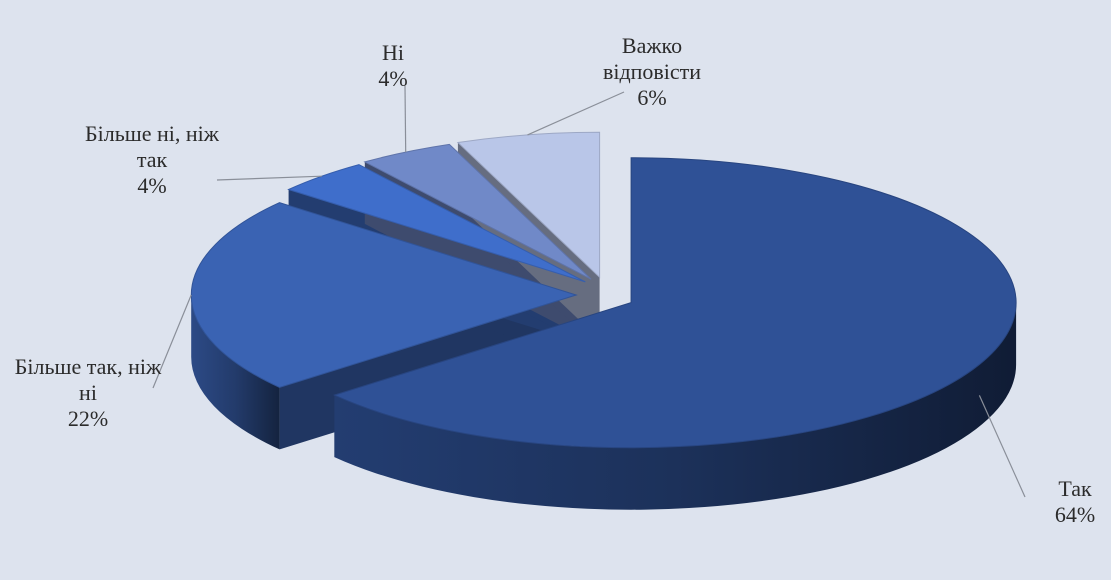 This screenshot has height=580, width=1111. What do you see at coordinates (235, 372) in the screenshot?
I see `slice-wall` at bounding box center [235, 372].